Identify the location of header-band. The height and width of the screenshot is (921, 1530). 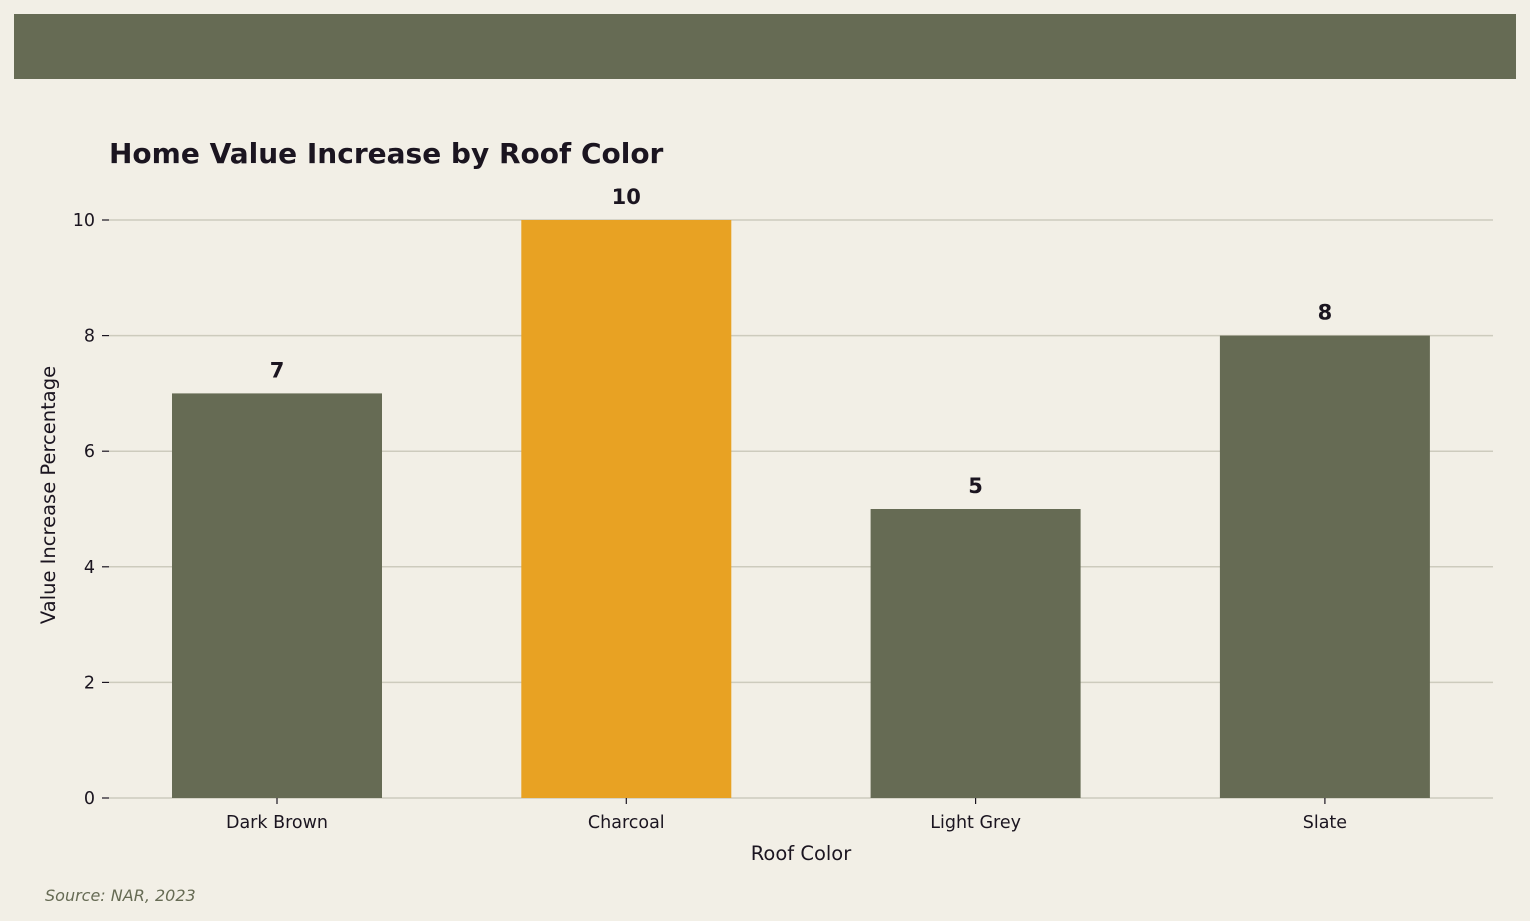
(765, 46).